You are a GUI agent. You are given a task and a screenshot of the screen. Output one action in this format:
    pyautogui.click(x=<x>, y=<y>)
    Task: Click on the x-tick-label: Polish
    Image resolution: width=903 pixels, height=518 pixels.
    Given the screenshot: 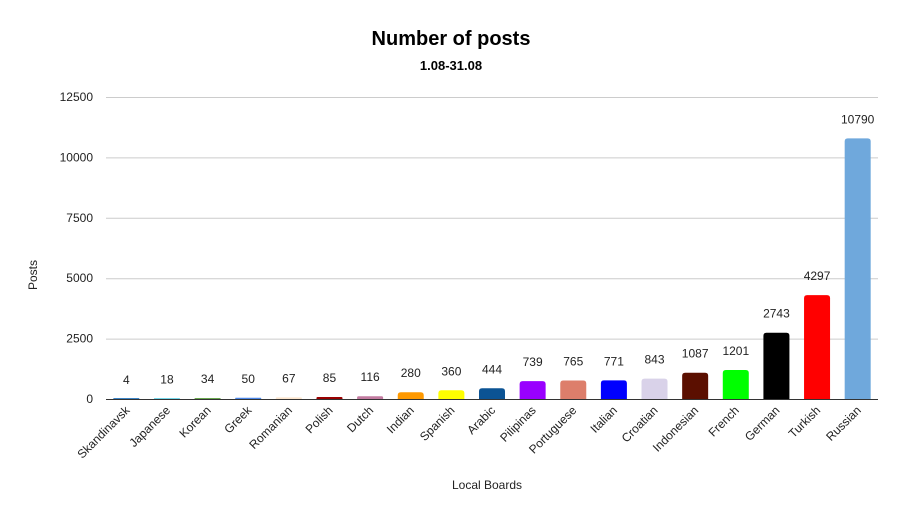 What is the action you would take?
    pyautogui.click(x=319, y=419)
    